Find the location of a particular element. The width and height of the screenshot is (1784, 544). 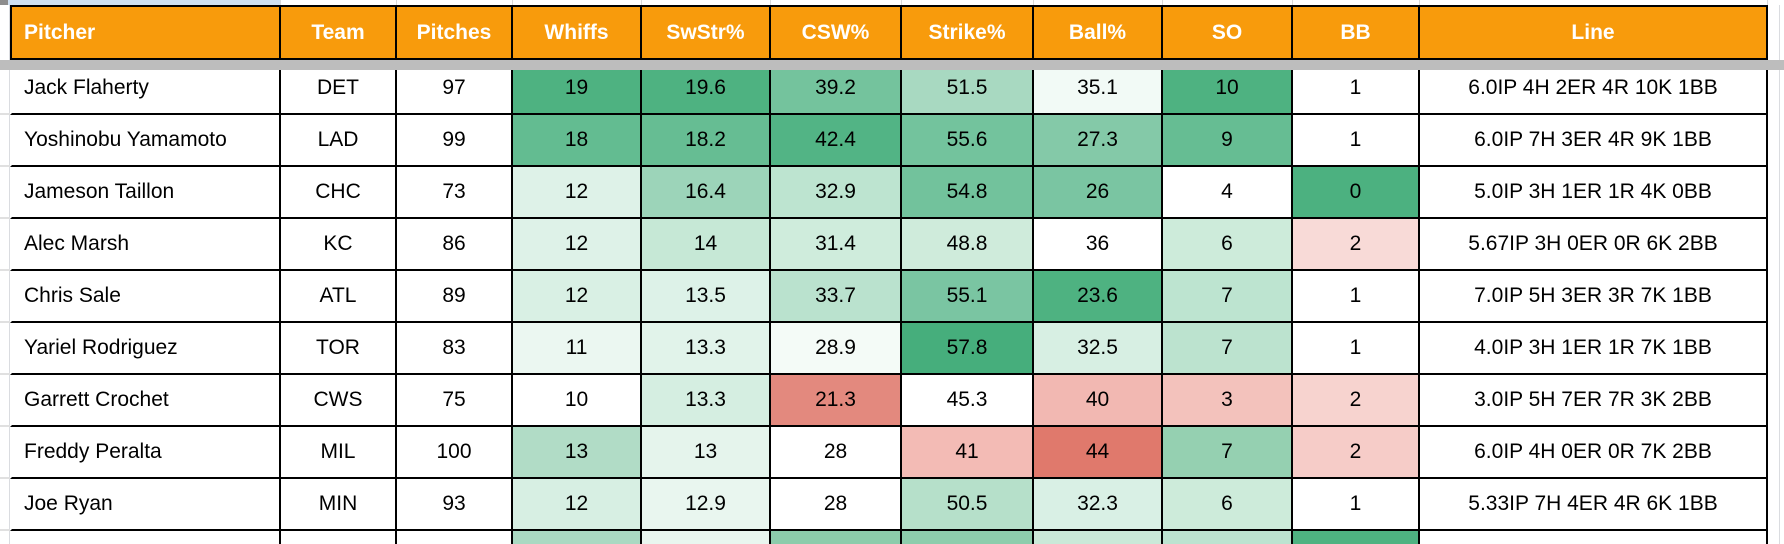

cell-swstr: 13 is located at coordinates (706, 453).